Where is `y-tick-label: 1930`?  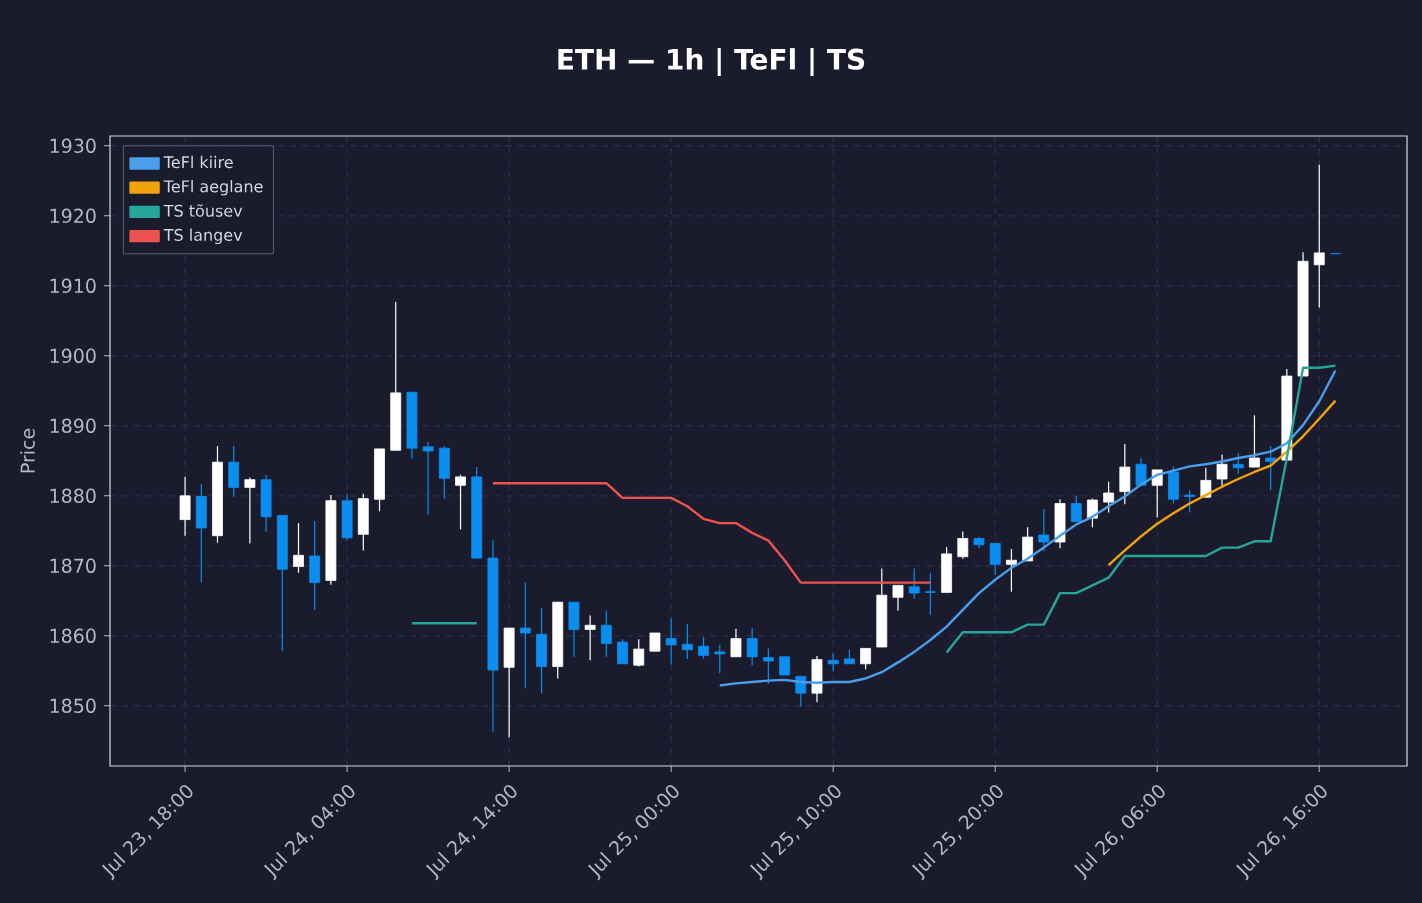 y-tick-label: 1930 is located at coordinates (73, 145).